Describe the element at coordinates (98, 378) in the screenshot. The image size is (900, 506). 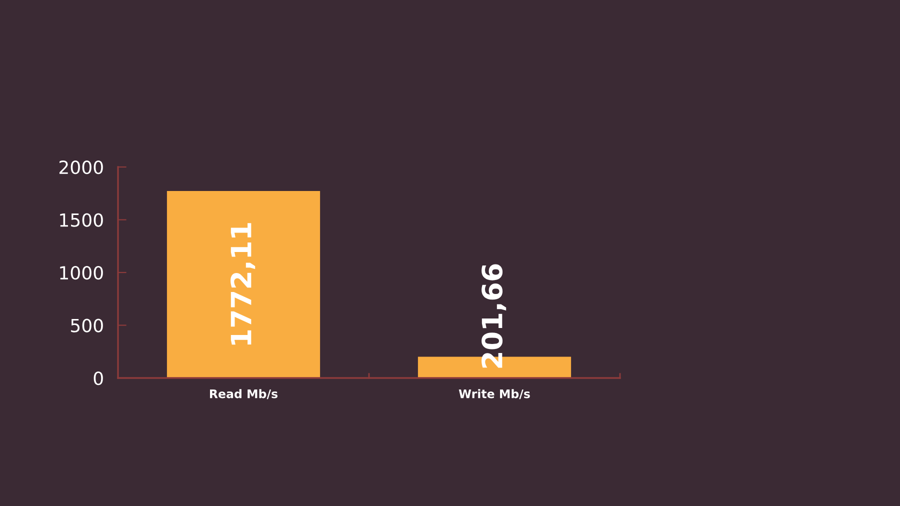
I see `y-tick-label: 0` at that location.